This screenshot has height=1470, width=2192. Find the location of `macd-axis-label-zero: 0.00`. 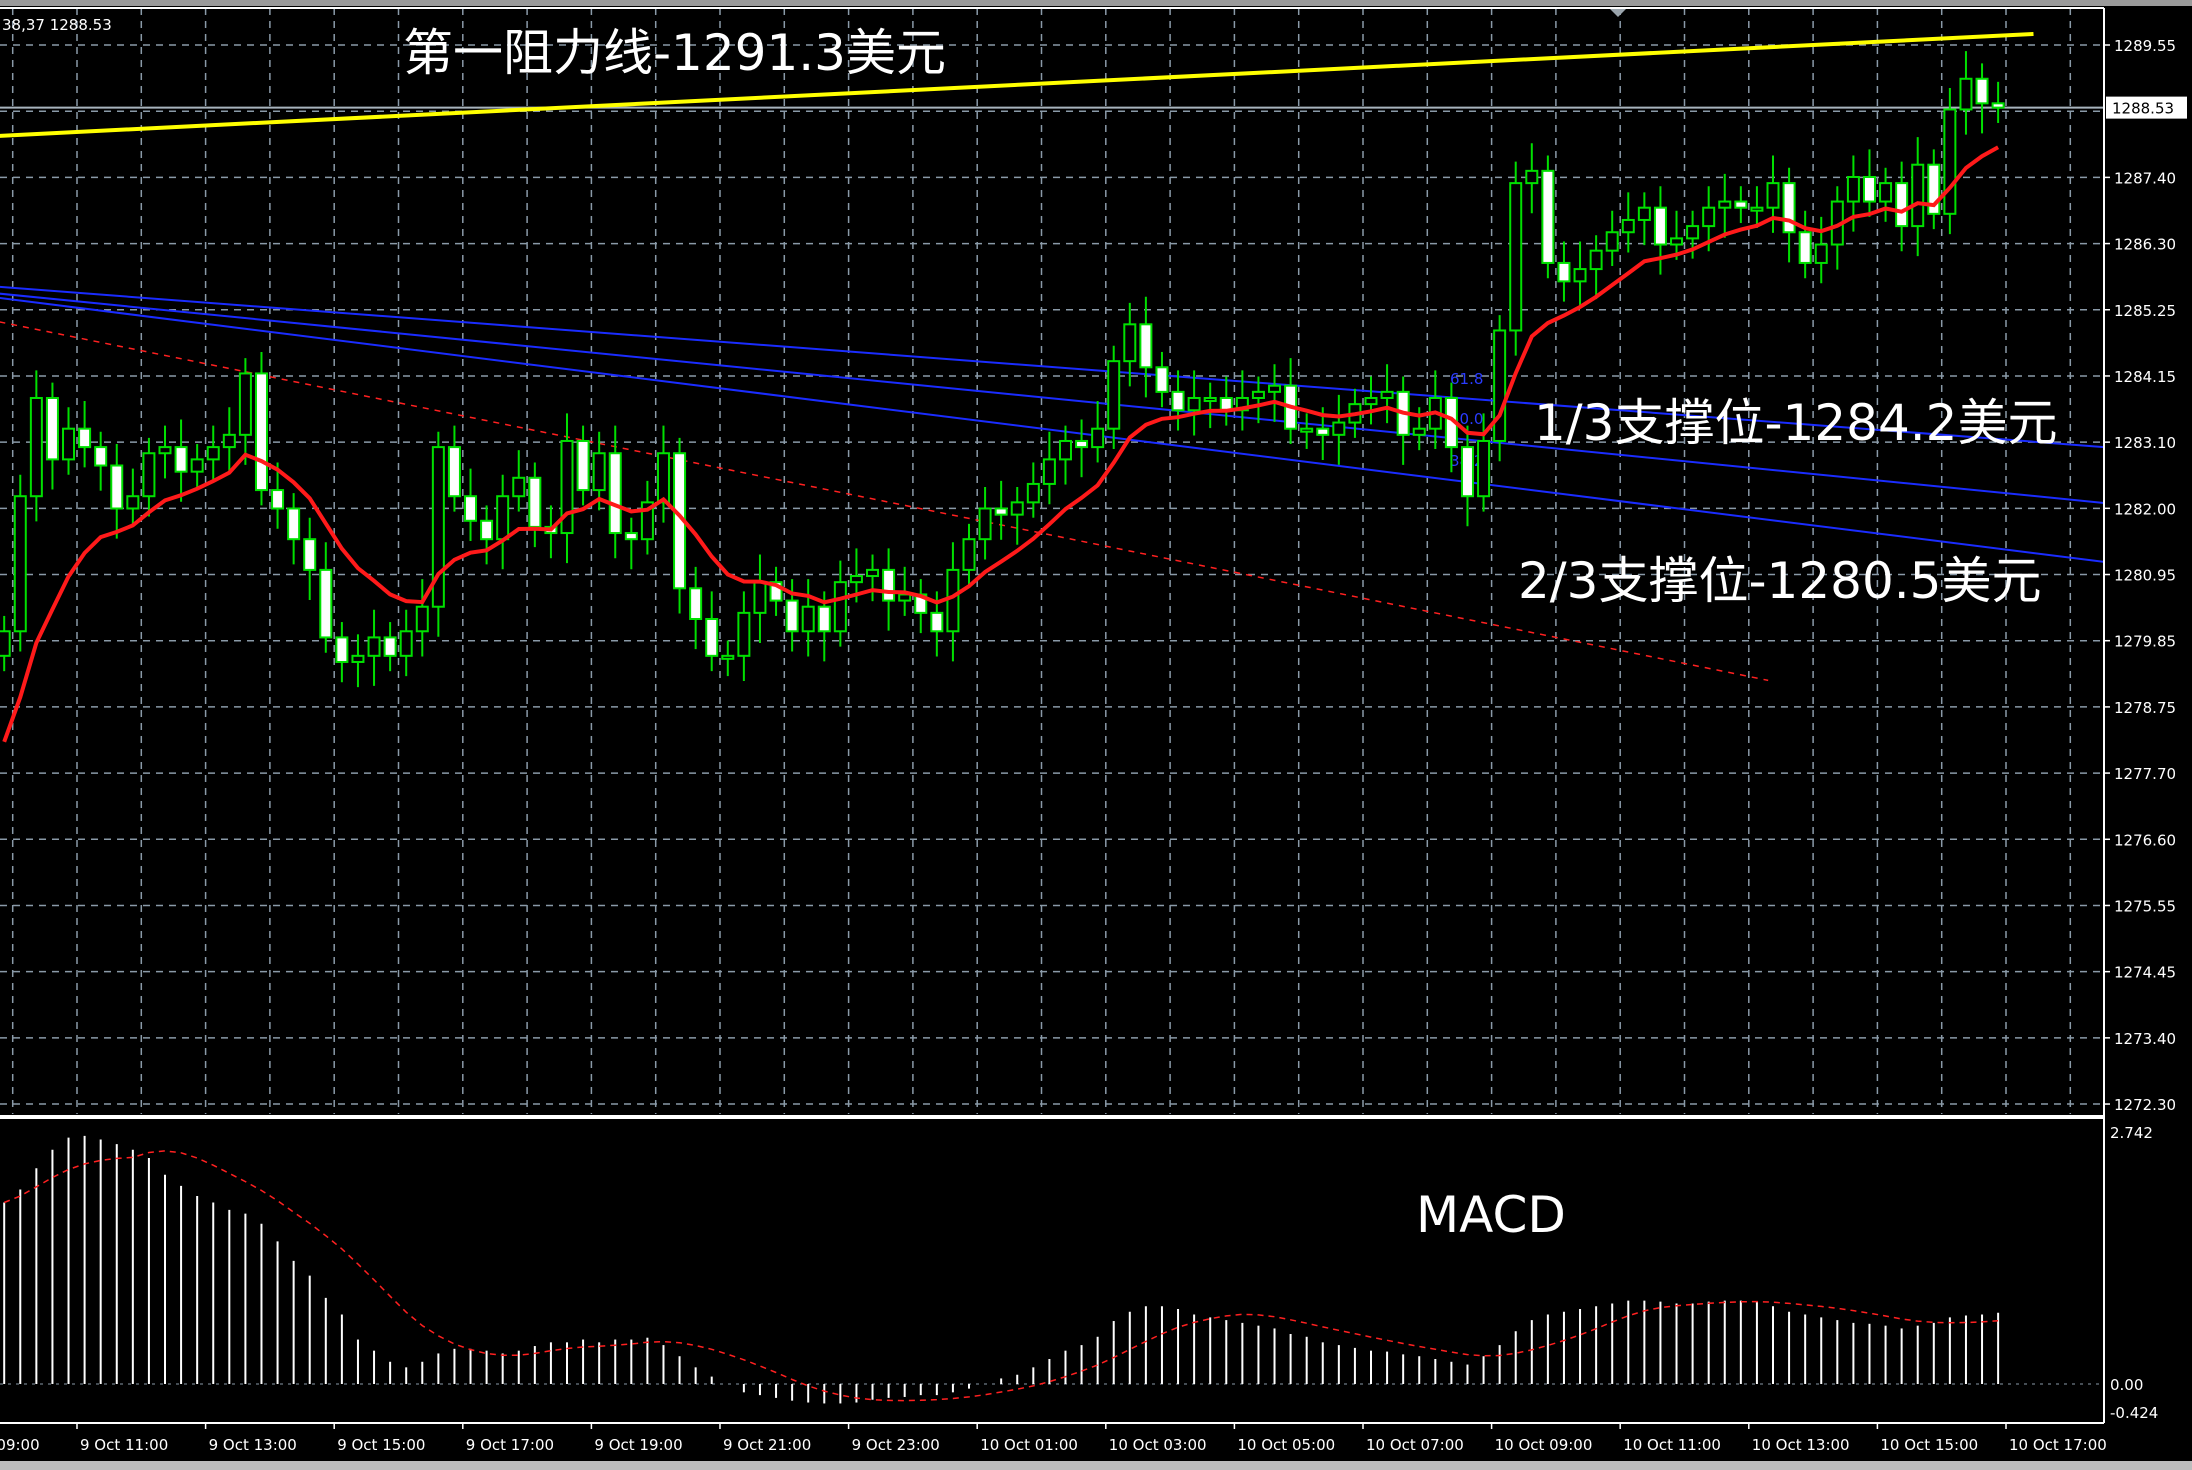

macd-axis-label-zero: 0.00 is located at coordinates (2126, 1385).